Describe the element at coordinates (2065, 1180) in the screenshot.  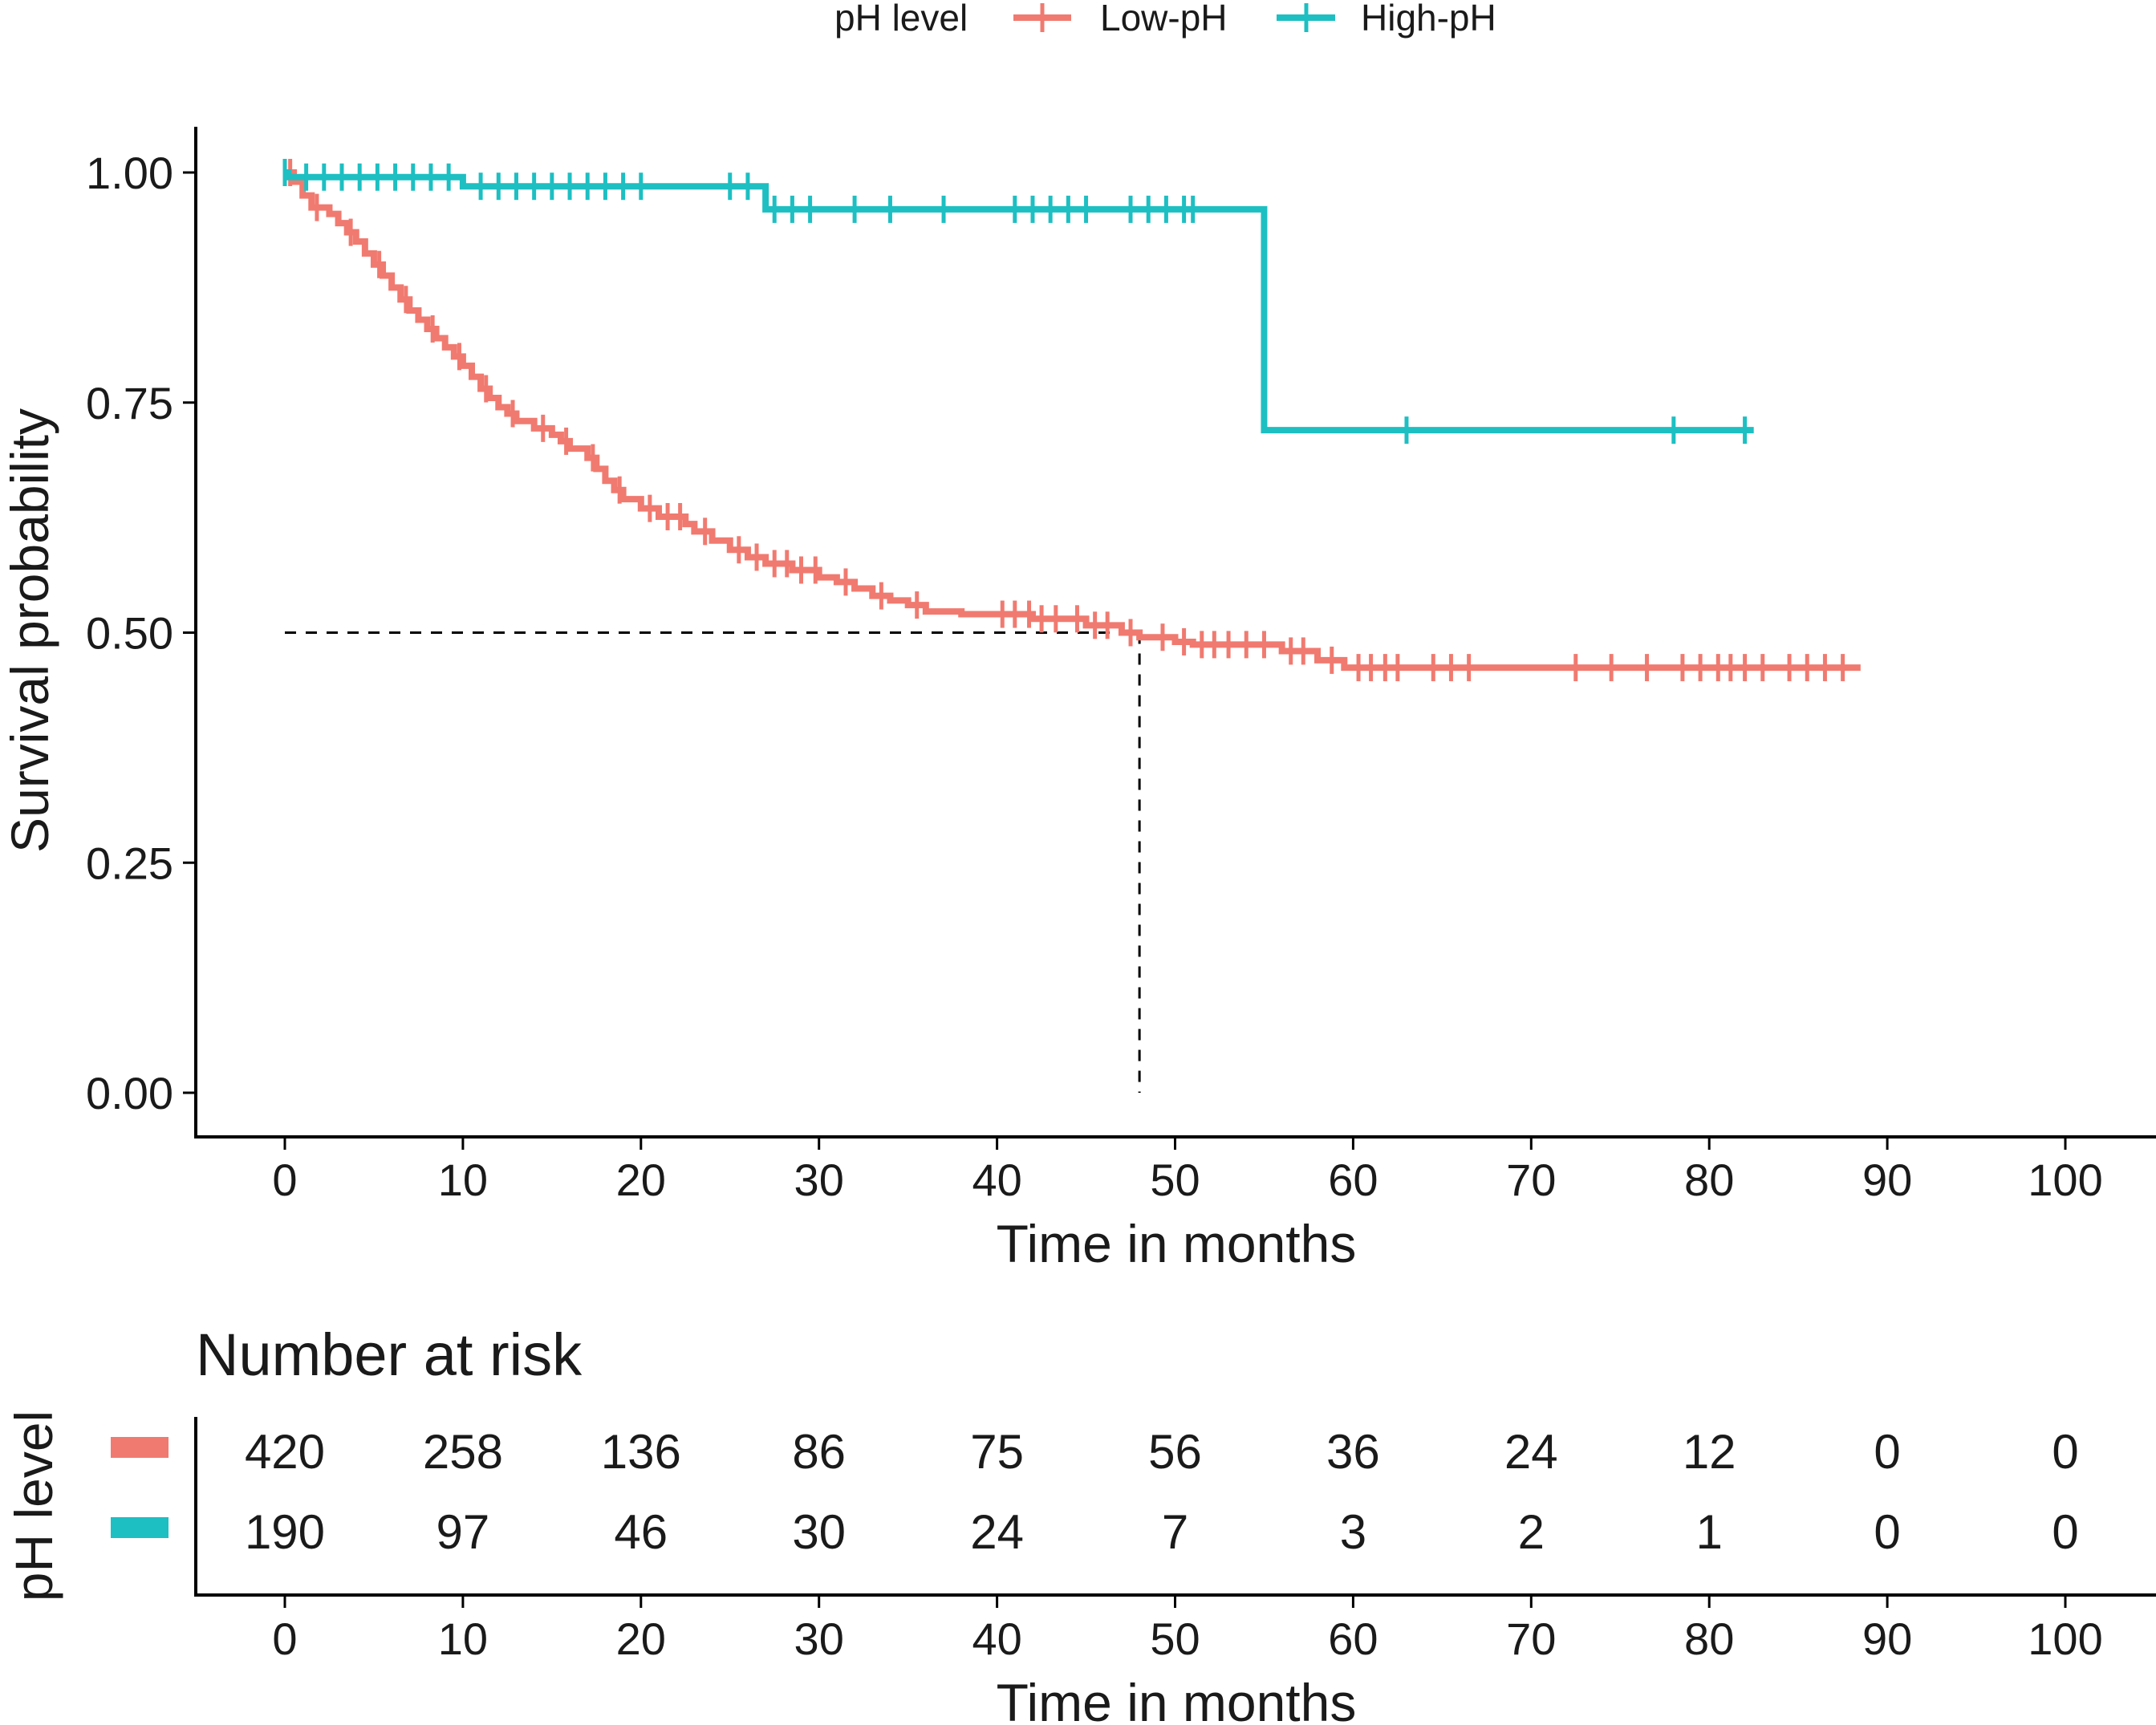
I see `x-tick-label: 100` at that location.